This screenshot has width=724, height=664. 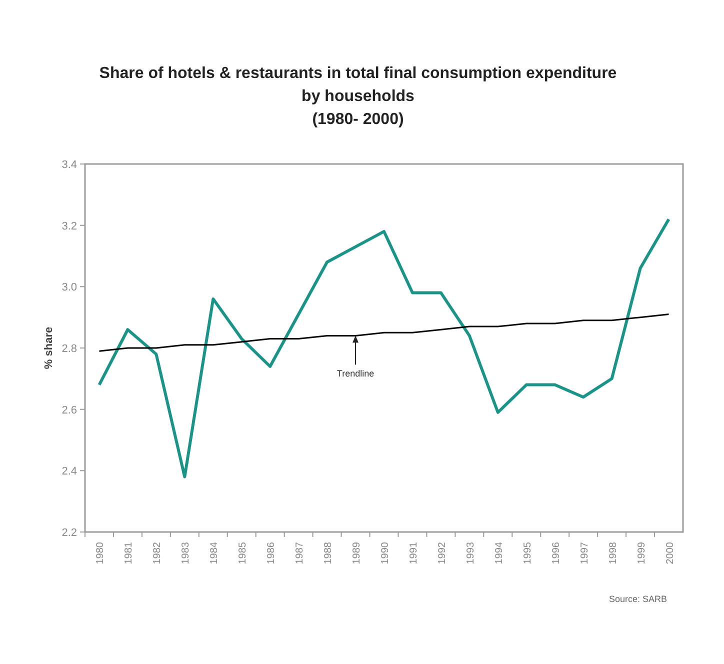 I want to click on y-tick-label: 3.2, so click(x=69, y=226).